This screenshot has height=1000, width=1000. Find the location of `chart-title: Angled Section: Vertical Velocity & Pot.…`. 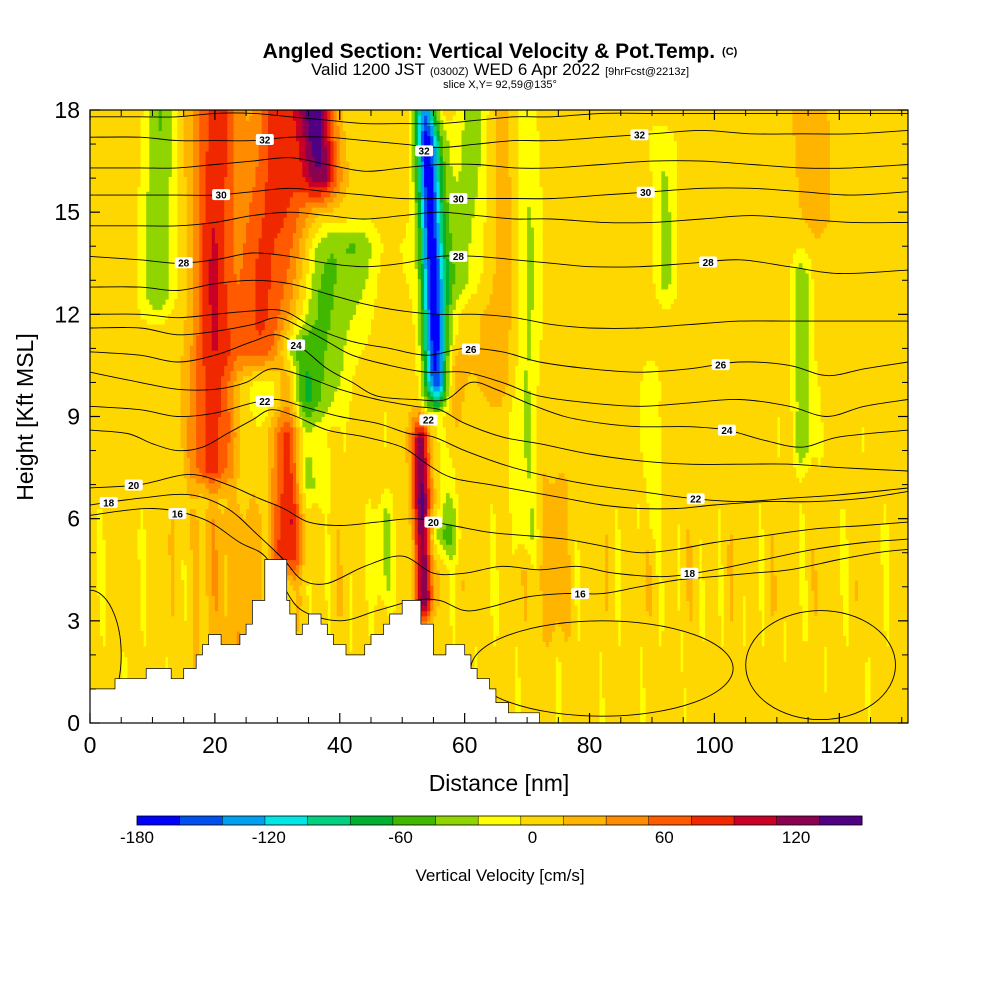

chart-title: Angled Section: Vertical Velocity & Pot.… is located at coordinates (500, 51).